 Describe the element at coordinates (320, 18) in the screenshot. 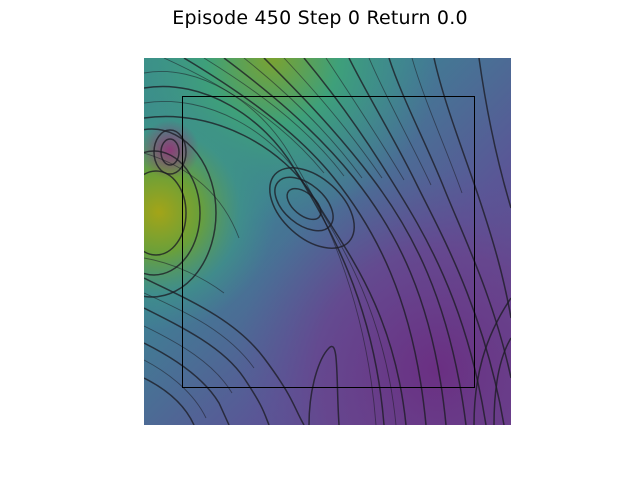

I see `figure-title: Episode 450 Step 0 Return 0.0` at that location.